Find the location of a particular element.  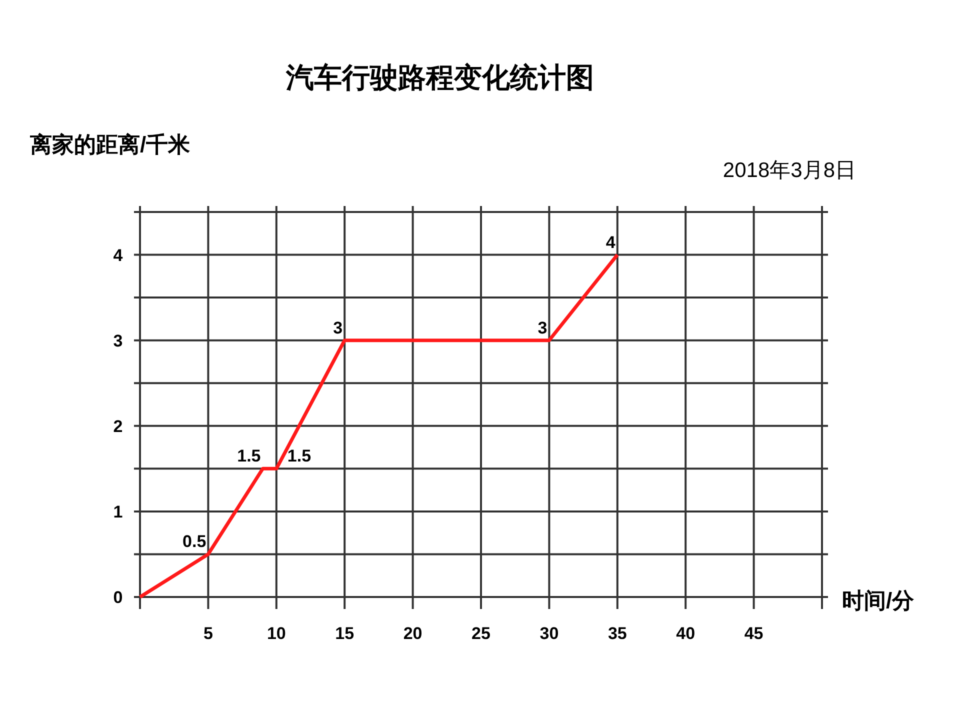

y-tick-label: 3 is located at coordinates (118, 340).